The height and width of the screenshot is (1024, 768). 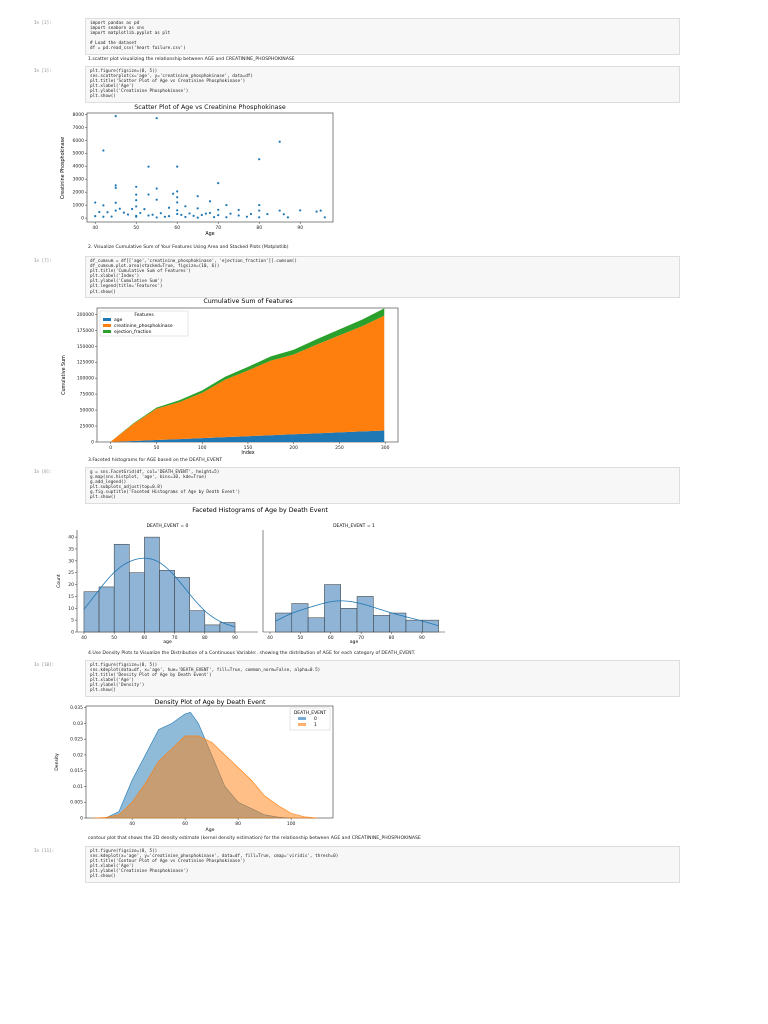 I want to click on y-tick-label: 5, so click(x=72, y=621).